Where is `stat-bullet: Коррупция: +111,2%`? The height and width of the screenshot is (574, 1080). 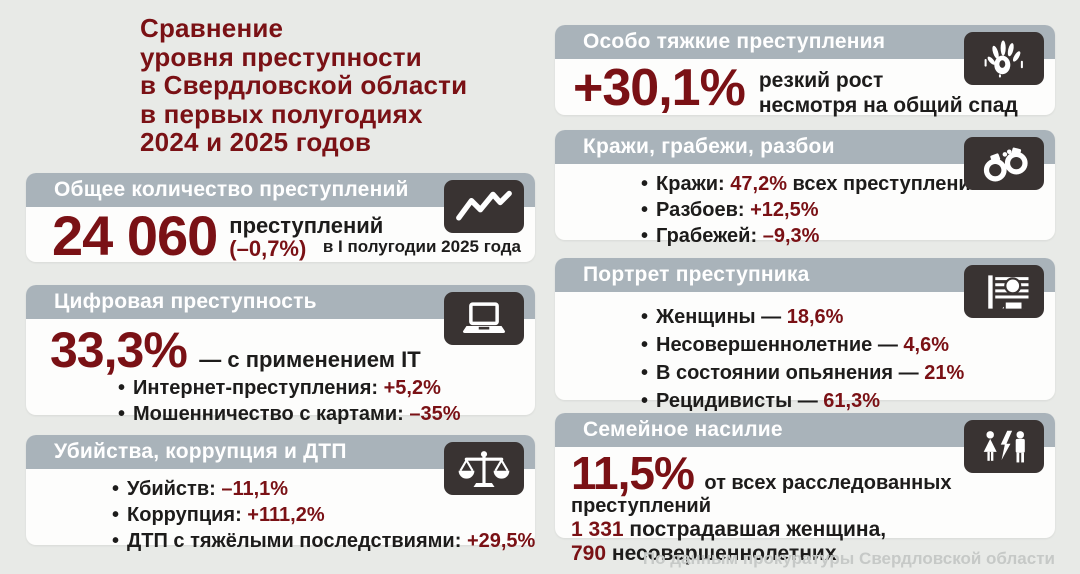 stat-bullet: Коррупция: +111,2% is located at coordinates (323, 515).